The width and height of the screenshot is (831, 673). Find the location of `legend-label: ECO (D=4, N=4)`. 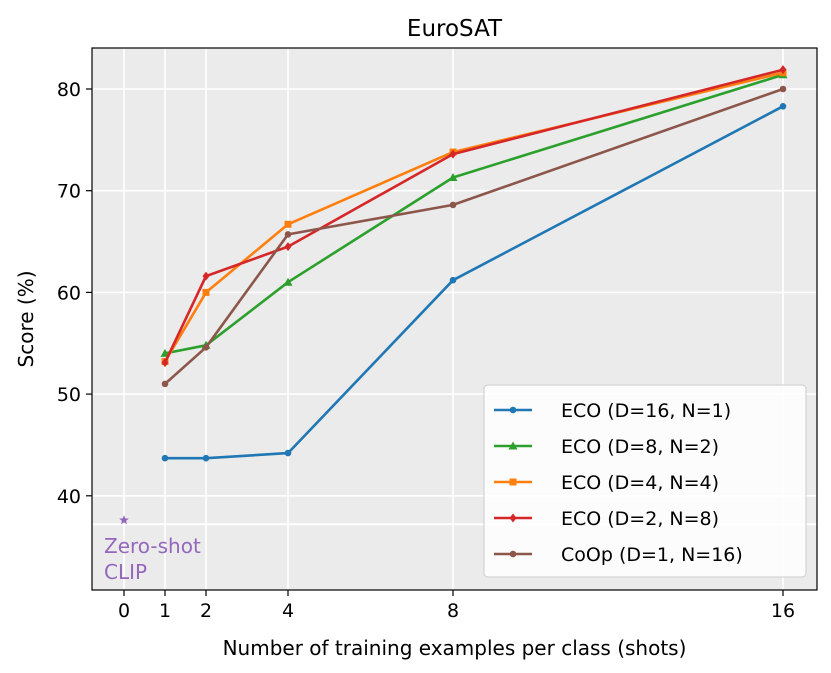

legend-label: ECO (D=4, N=4) is located at coordinates (640, 483).